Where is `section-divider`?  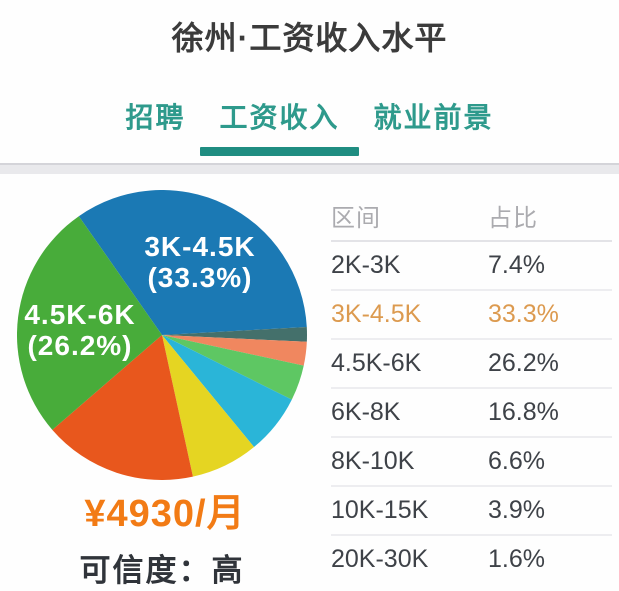 section-divider is located at coordinates (309, 168).